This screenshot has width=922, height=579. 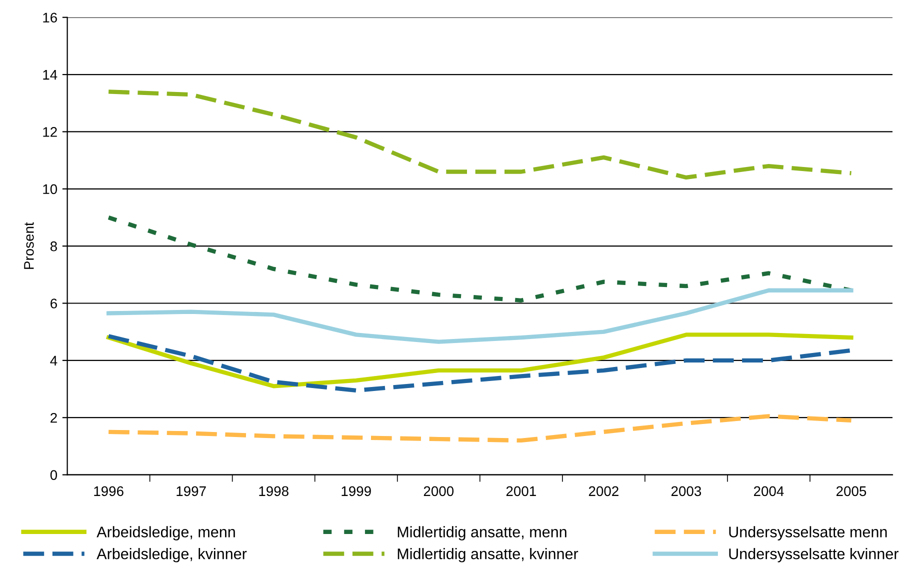 I want to click on y-tick-label: 16, so click(x=50, y=17).